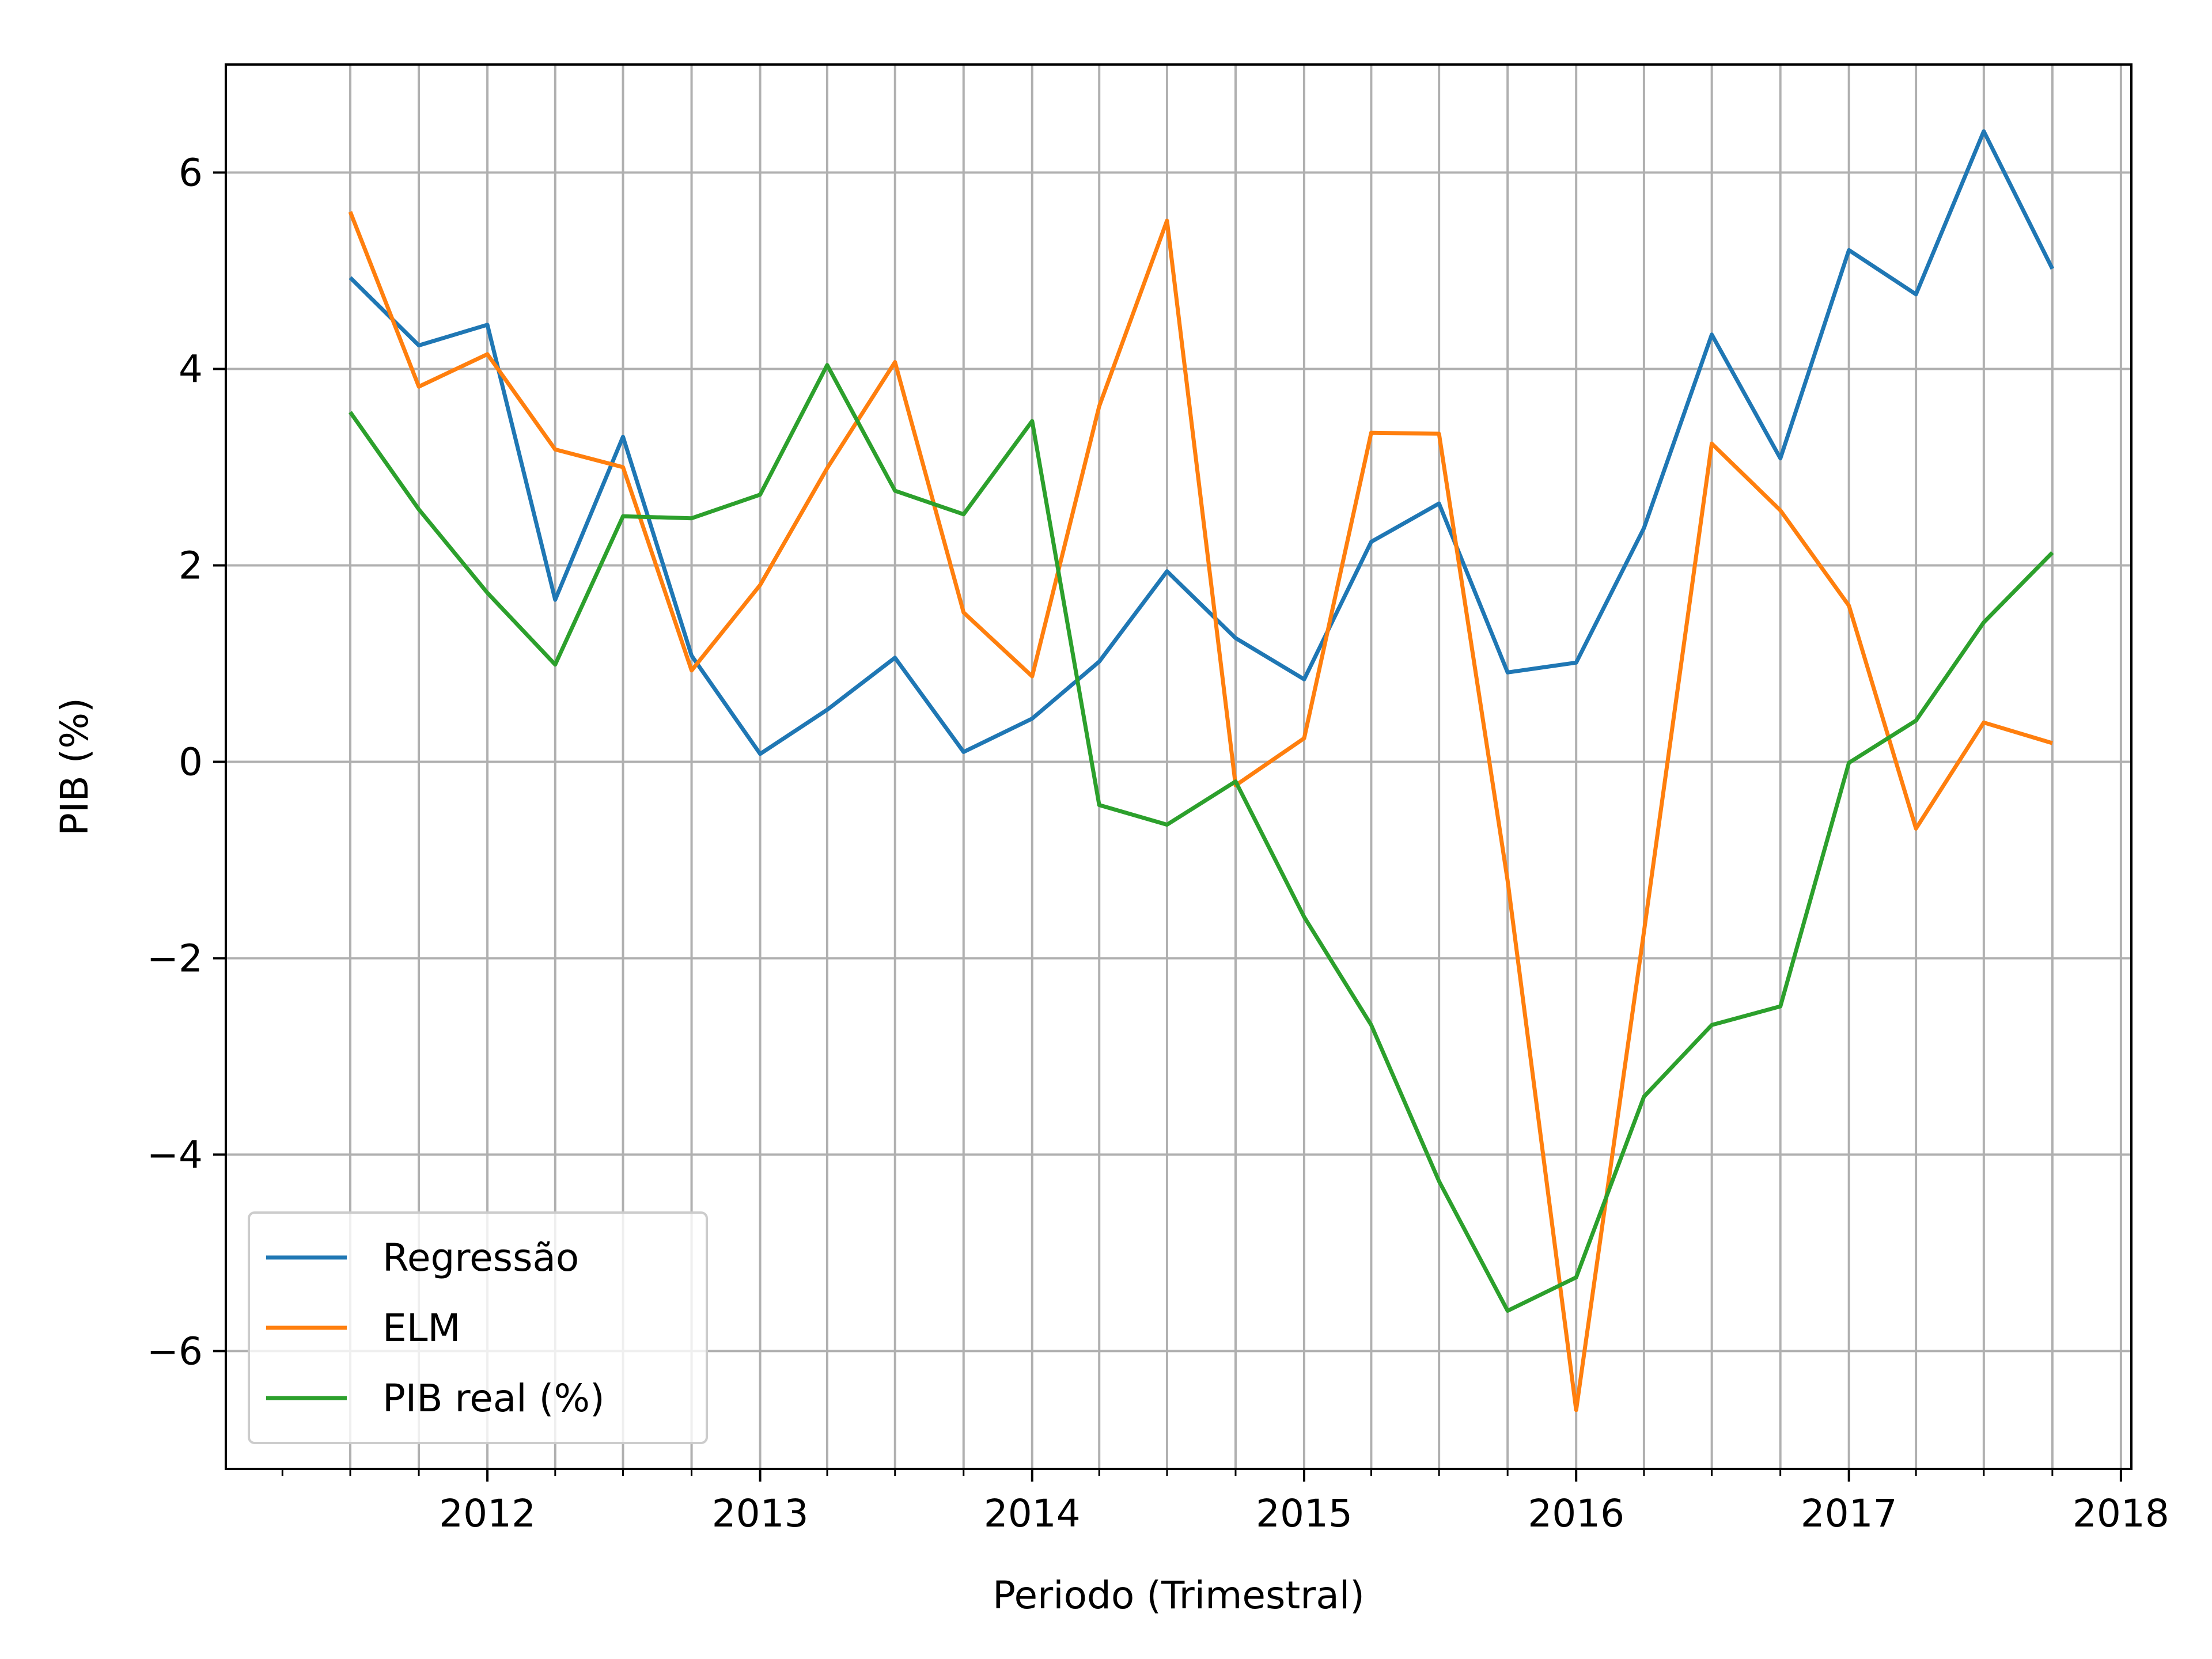  I want to click on y-tick-label: 0, so click(191, 762).